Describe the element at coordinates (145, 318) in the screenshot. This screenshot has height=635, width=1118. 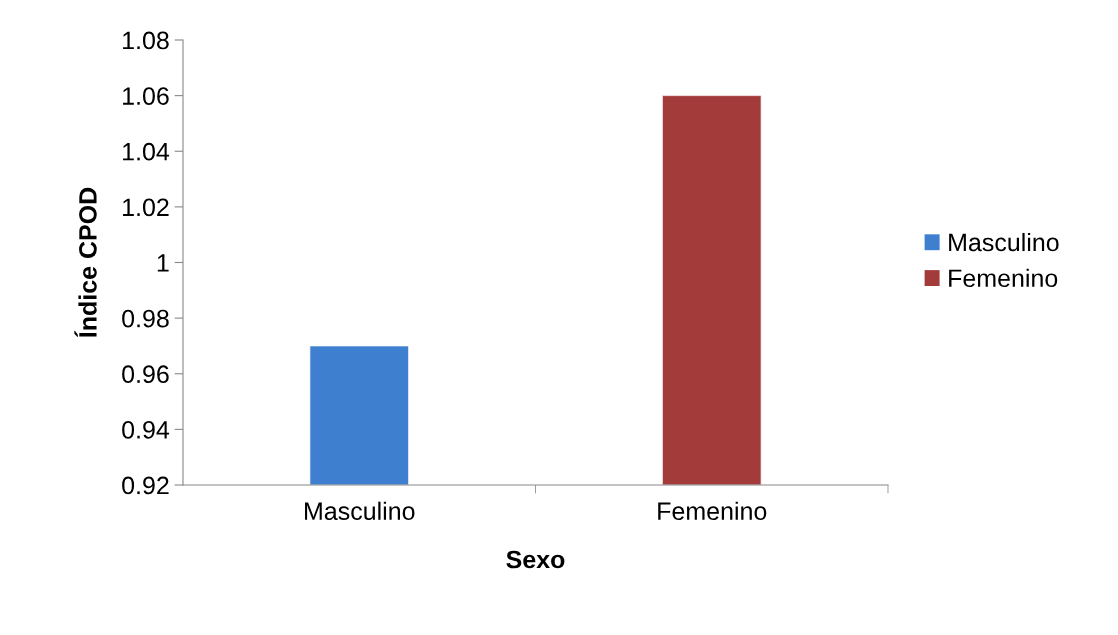
I see `y-tick-label: 0.98` at that location.